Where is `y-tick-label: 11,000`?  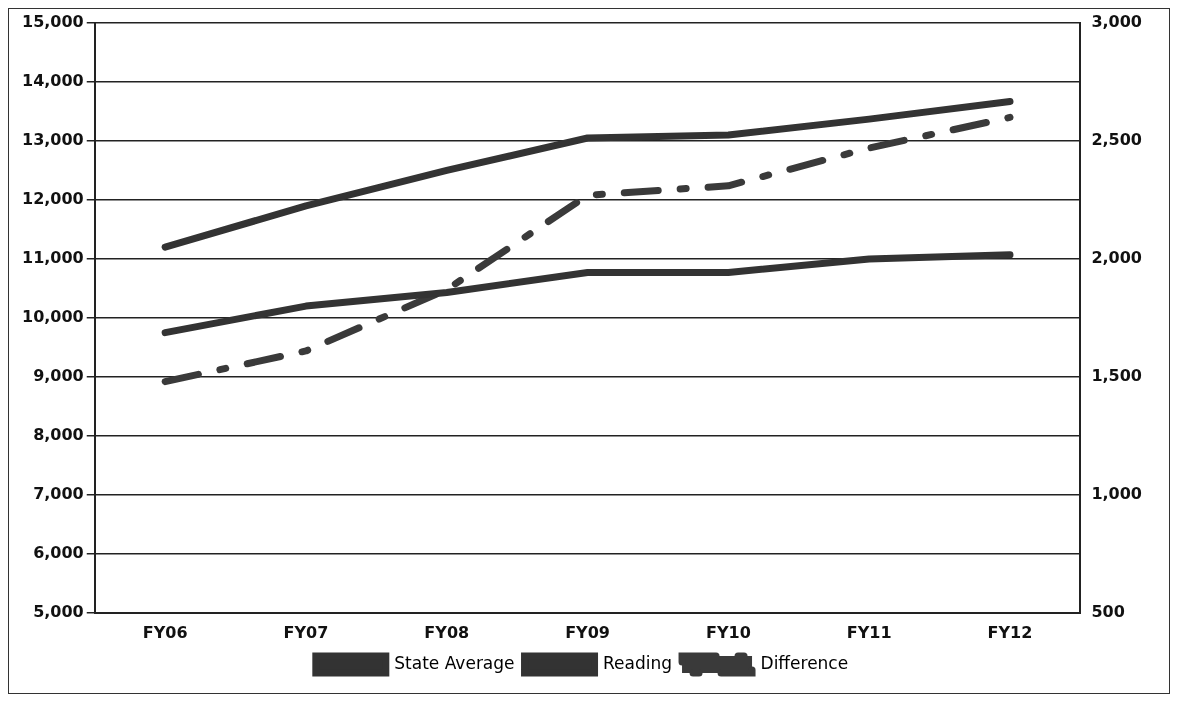 y-tick-label: 11,000 is located at coordinates (52, 258).